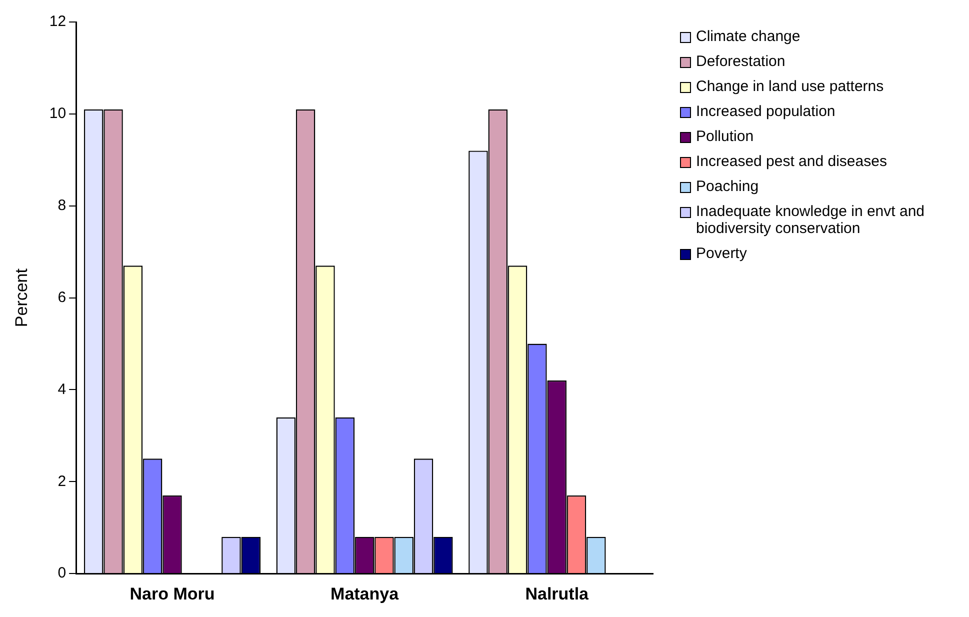 This screenshot has width=969, height=617. What do you see at coordinates (62, 297) in the screenshot?
I see `y-tick-label: 6` at bounding box center [62, 297].